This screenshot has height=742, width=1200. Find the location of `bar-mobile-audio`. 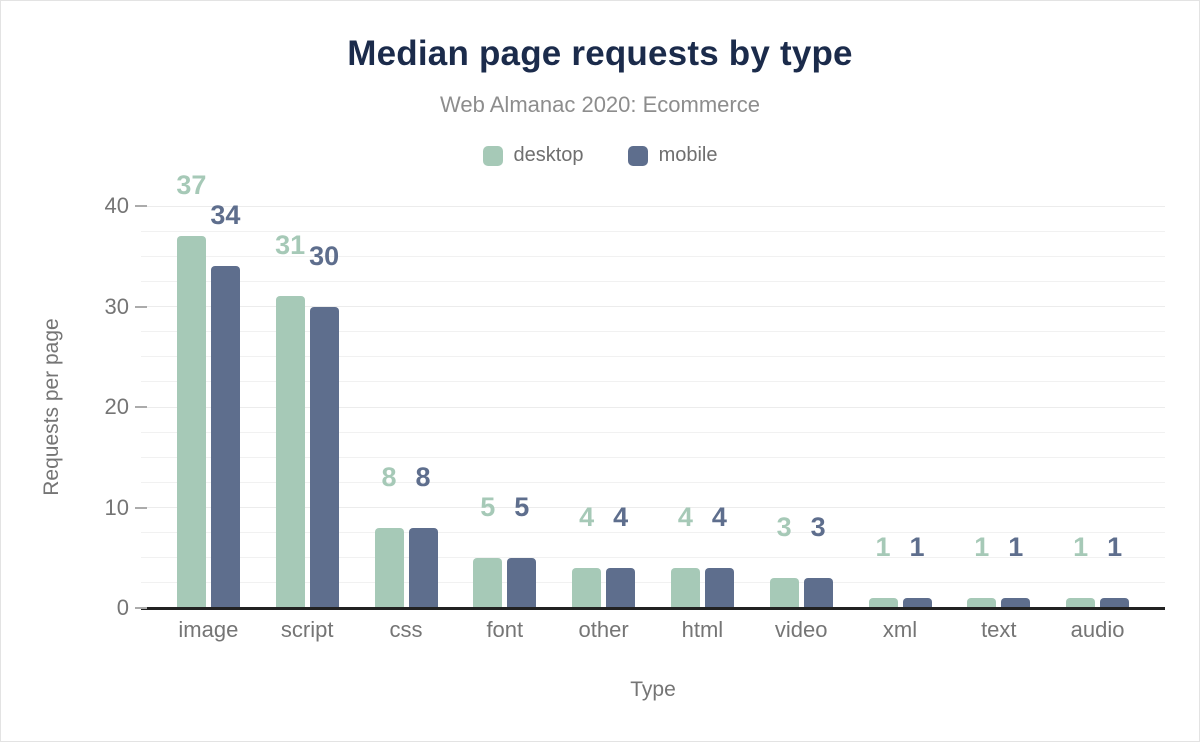

bar-mobile-audio is located at coordinates (1115, 602).